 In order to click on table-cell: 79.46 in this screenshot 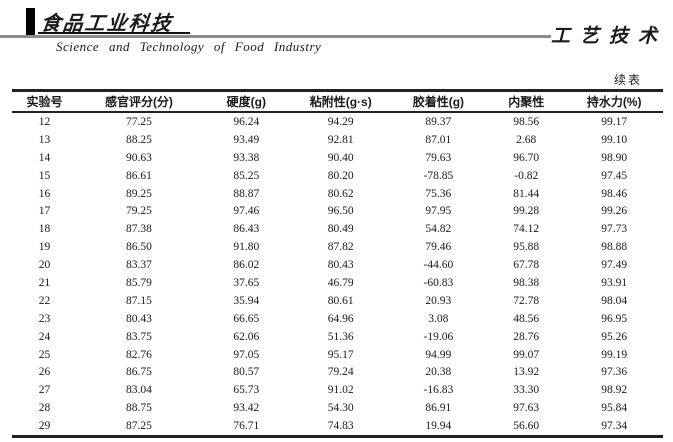, I will do `click(438, 247)`.